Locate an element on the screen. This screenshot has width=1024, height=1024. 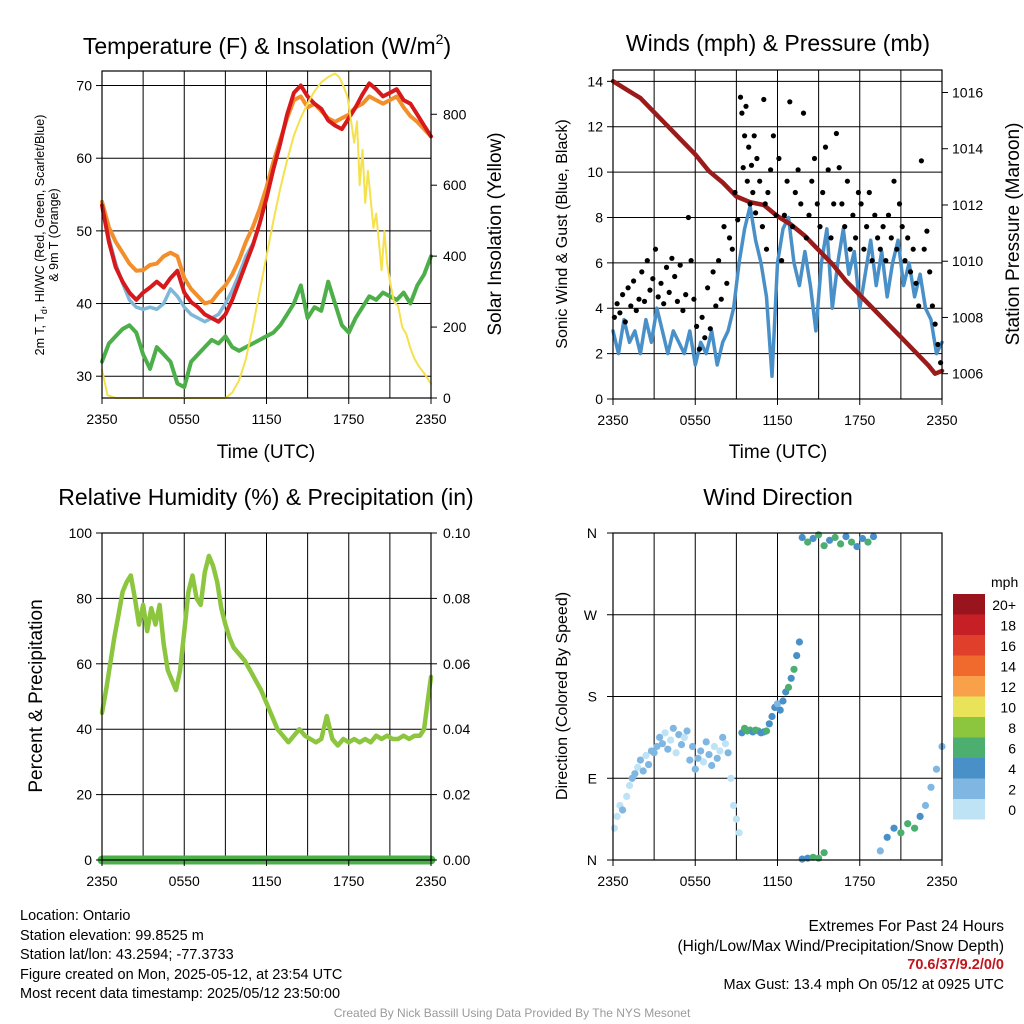
wind-direction-x-ticks: 2350 0550 1150 1750 2350 is located at coordinates (777, 874).